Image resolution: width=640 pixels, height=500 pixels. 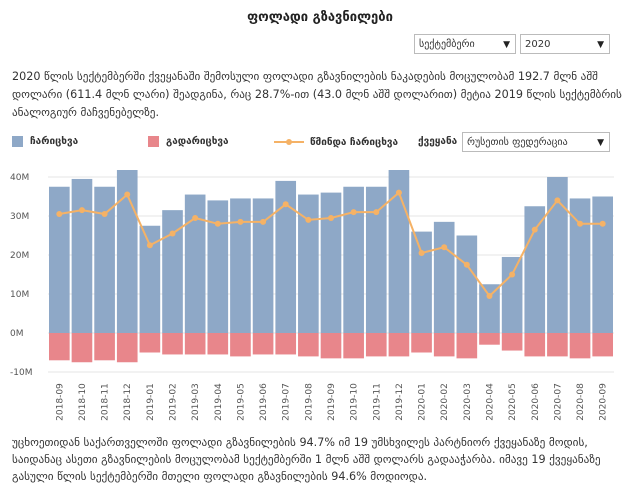 What do you see at coordinates (581, 402) in the screenshot?
I see `x-tick-label: 2020-08` at bounding box center [581, 402].